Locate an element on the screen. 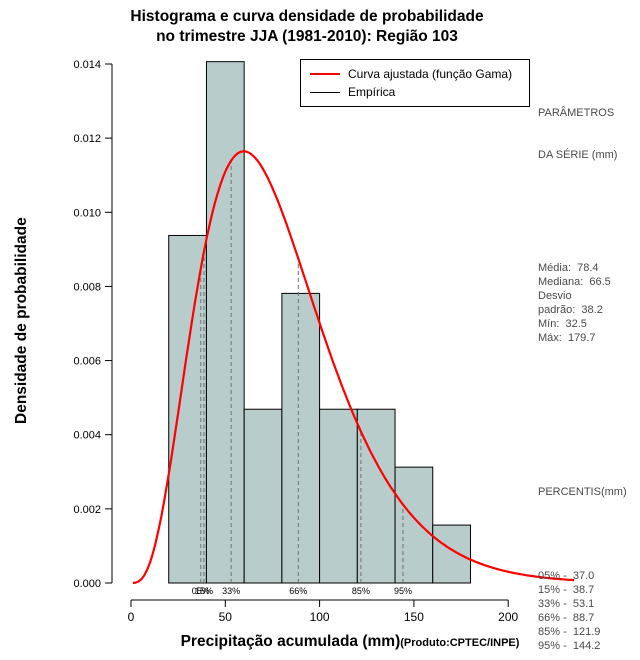 The height and width of the screenshot is (660, 640). x-tick-label: 0 is located at coordinates (131, 617).